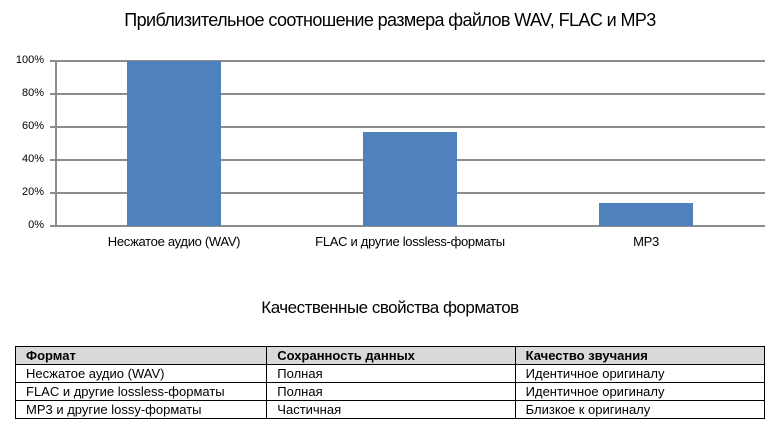  Describe the element at coordinates (410, 179) in the screenshot. I see `bar-flac` at that location.